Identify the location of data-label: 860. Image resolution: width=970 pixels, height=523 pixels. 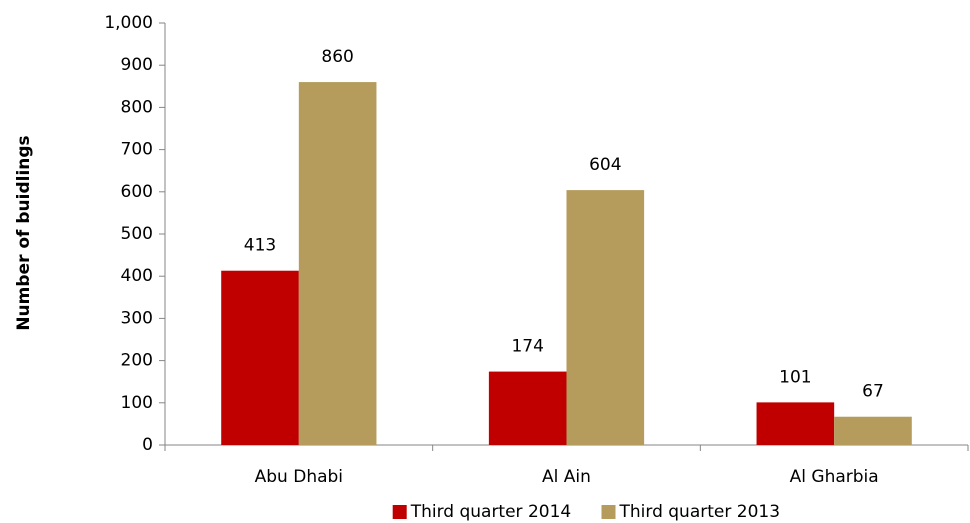
(337, 57).